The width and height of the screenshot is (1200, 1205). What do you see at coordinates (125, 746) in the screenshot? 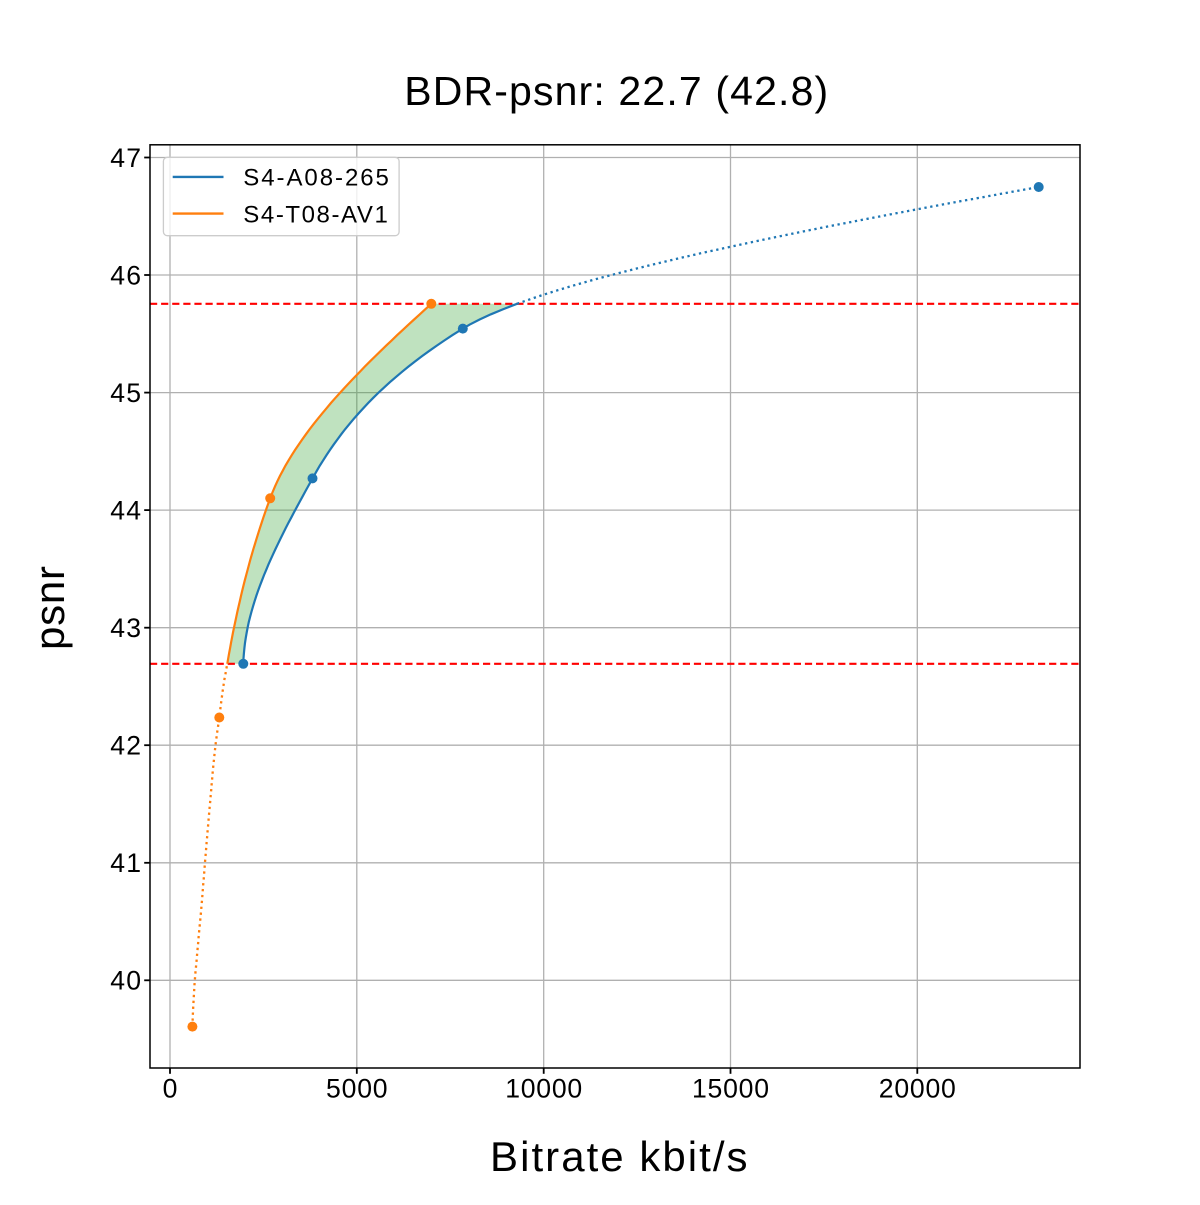
I see `svg-text: 42` at bounding box center [125, 746].